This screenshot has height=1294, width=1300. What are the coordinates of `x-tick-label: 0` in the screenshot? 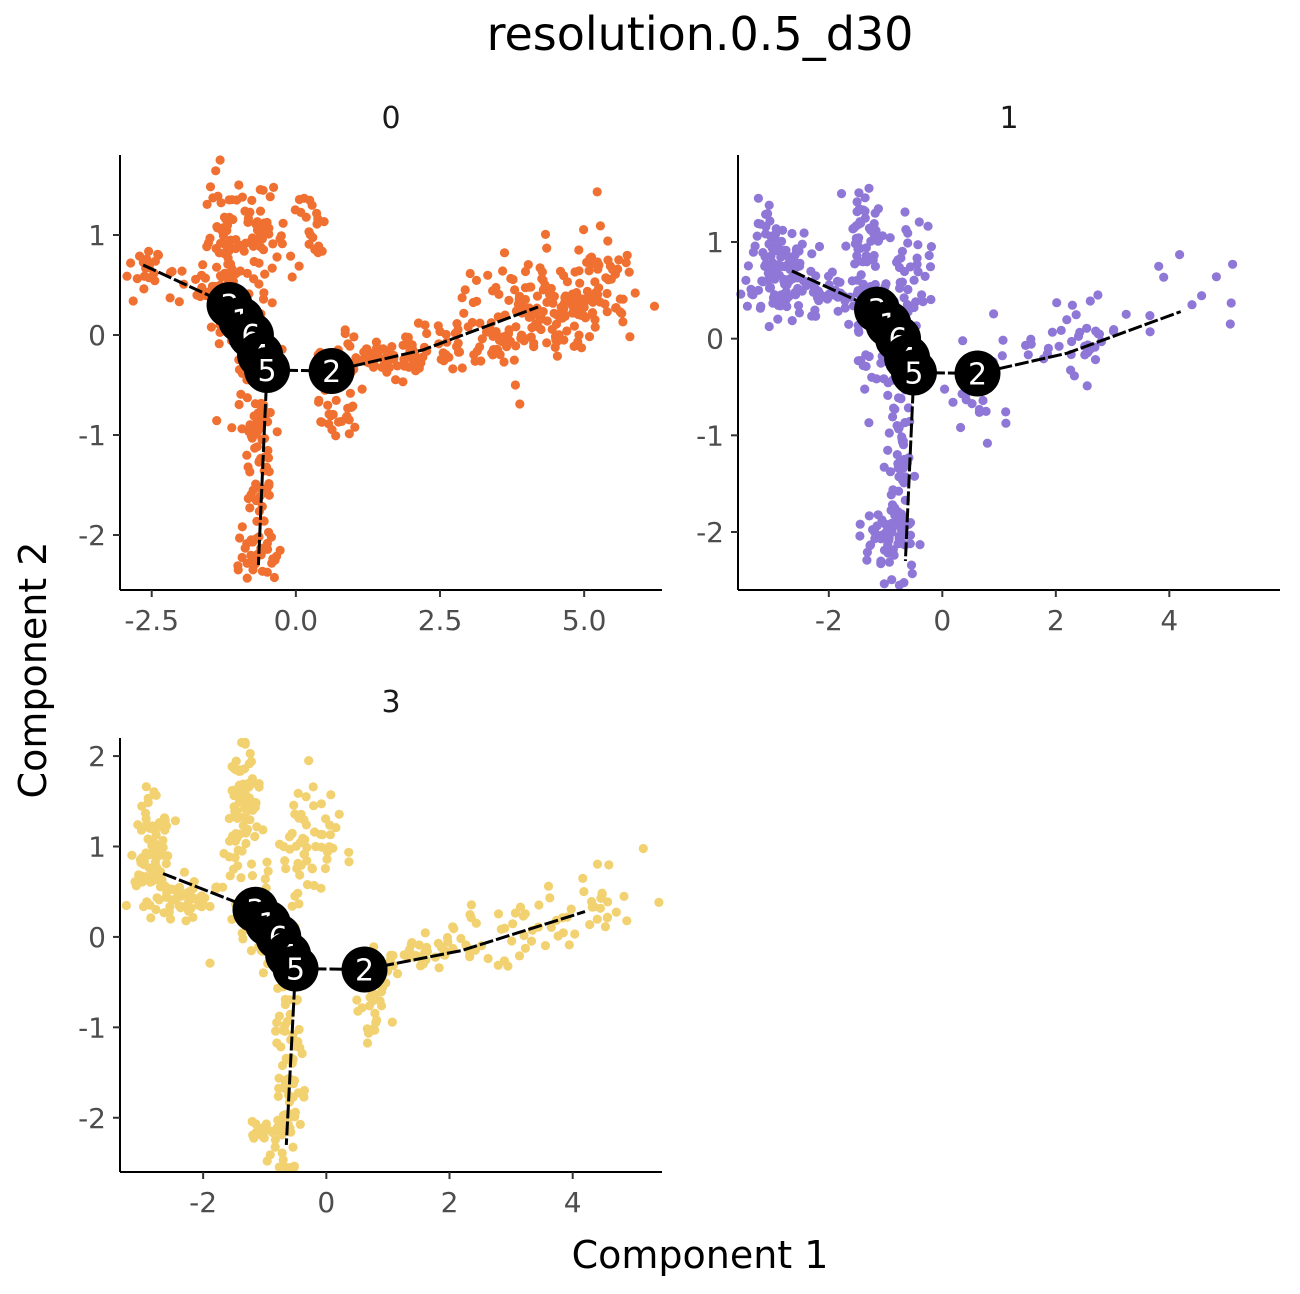 It's located at (942, 620).